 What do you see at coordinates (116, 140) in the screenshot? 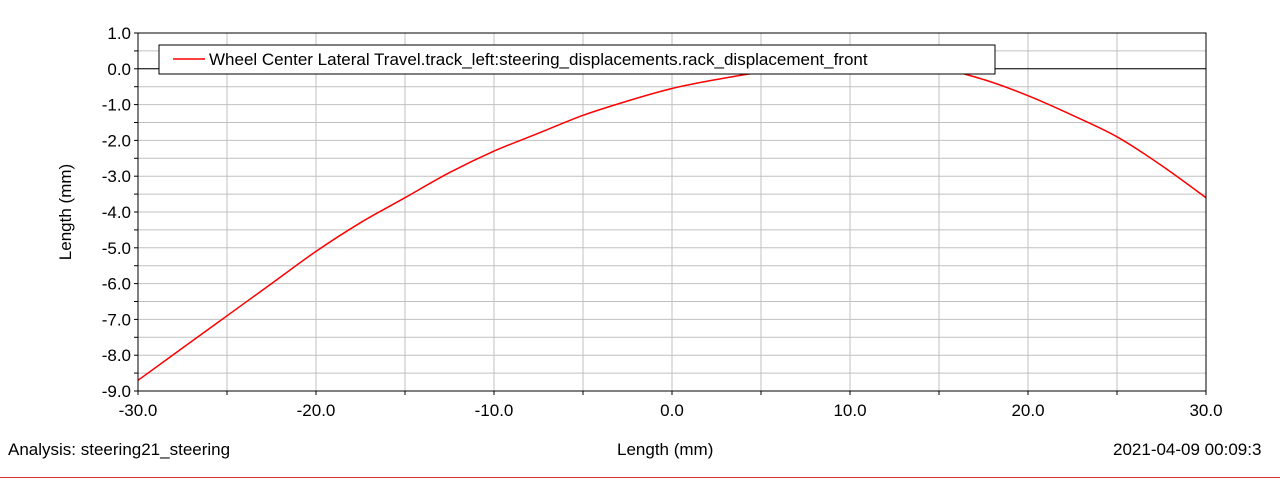
I see `y-tick-label: -2.0` at bounding box center [116, 140].